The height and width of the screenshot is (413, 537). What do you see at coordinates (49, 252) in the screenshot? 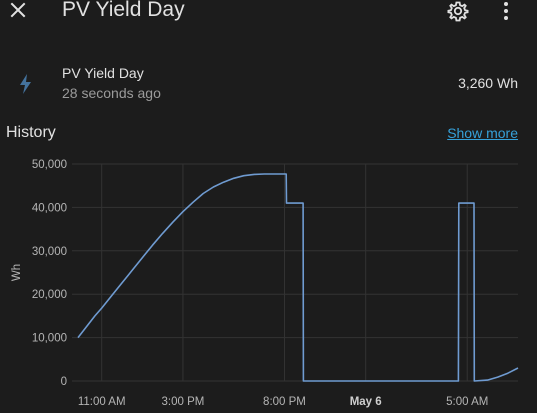
I see `y-tick-label: 30,000` at bounding box center [49, 252].